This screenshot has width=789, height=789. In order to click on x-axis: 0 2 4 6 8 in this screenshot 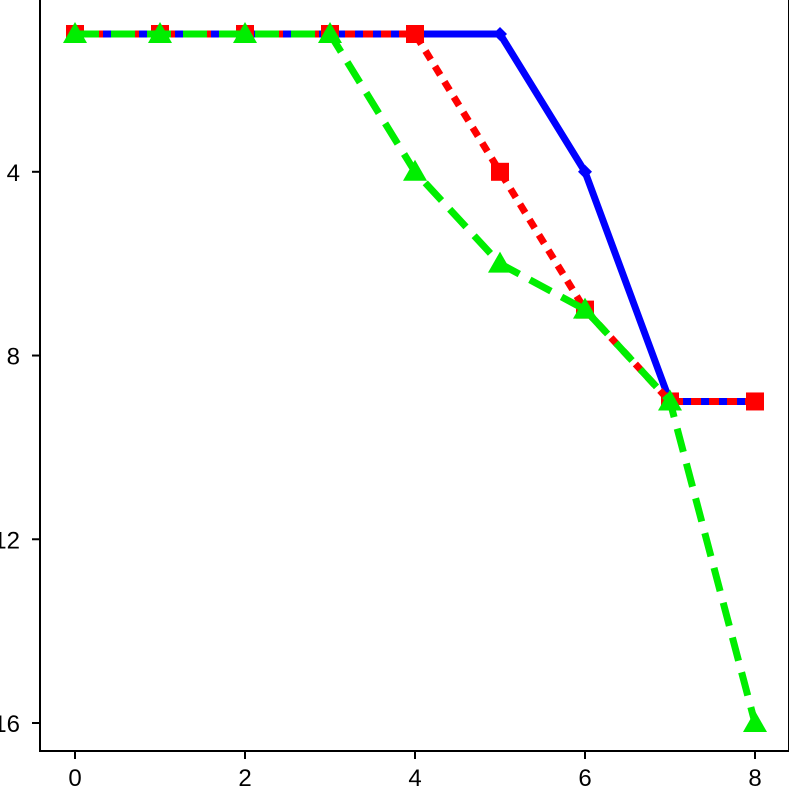, I will do `click(415, 770)`.